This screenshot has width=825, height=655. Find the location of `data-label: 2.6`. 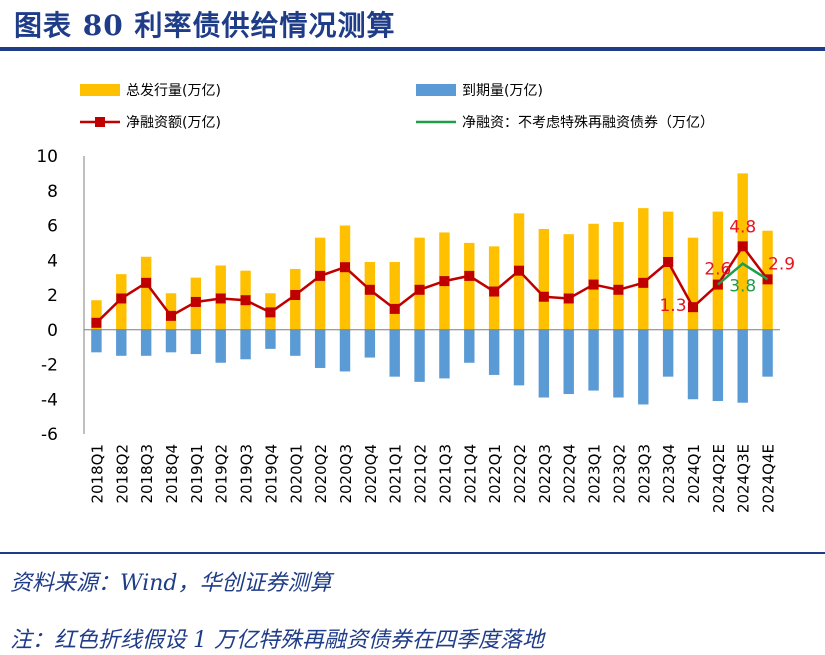

data-label: 2.6 is located at coordinates (717, 270).